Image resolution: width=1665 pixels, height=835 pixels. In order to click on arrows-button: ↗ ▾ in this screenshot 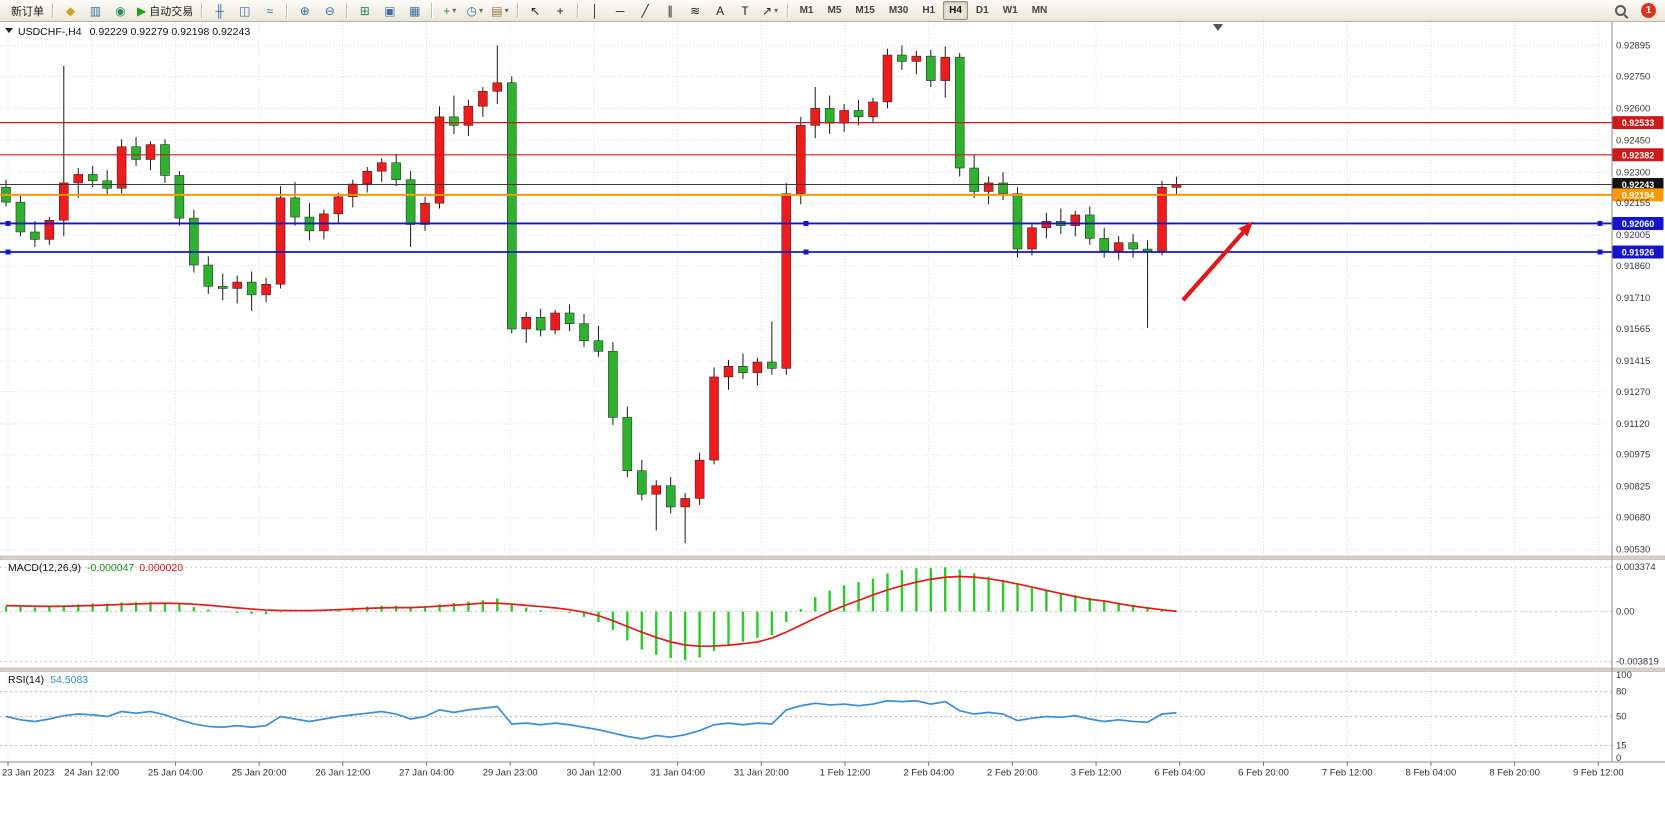, I will do `click(770, 11)`.